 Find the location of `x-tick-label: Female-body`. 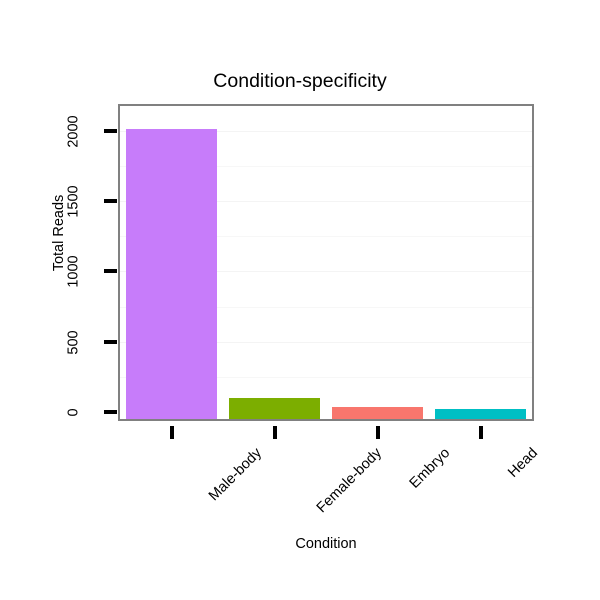

x-tick-label: Female-body is located at coordinates (349, 481).